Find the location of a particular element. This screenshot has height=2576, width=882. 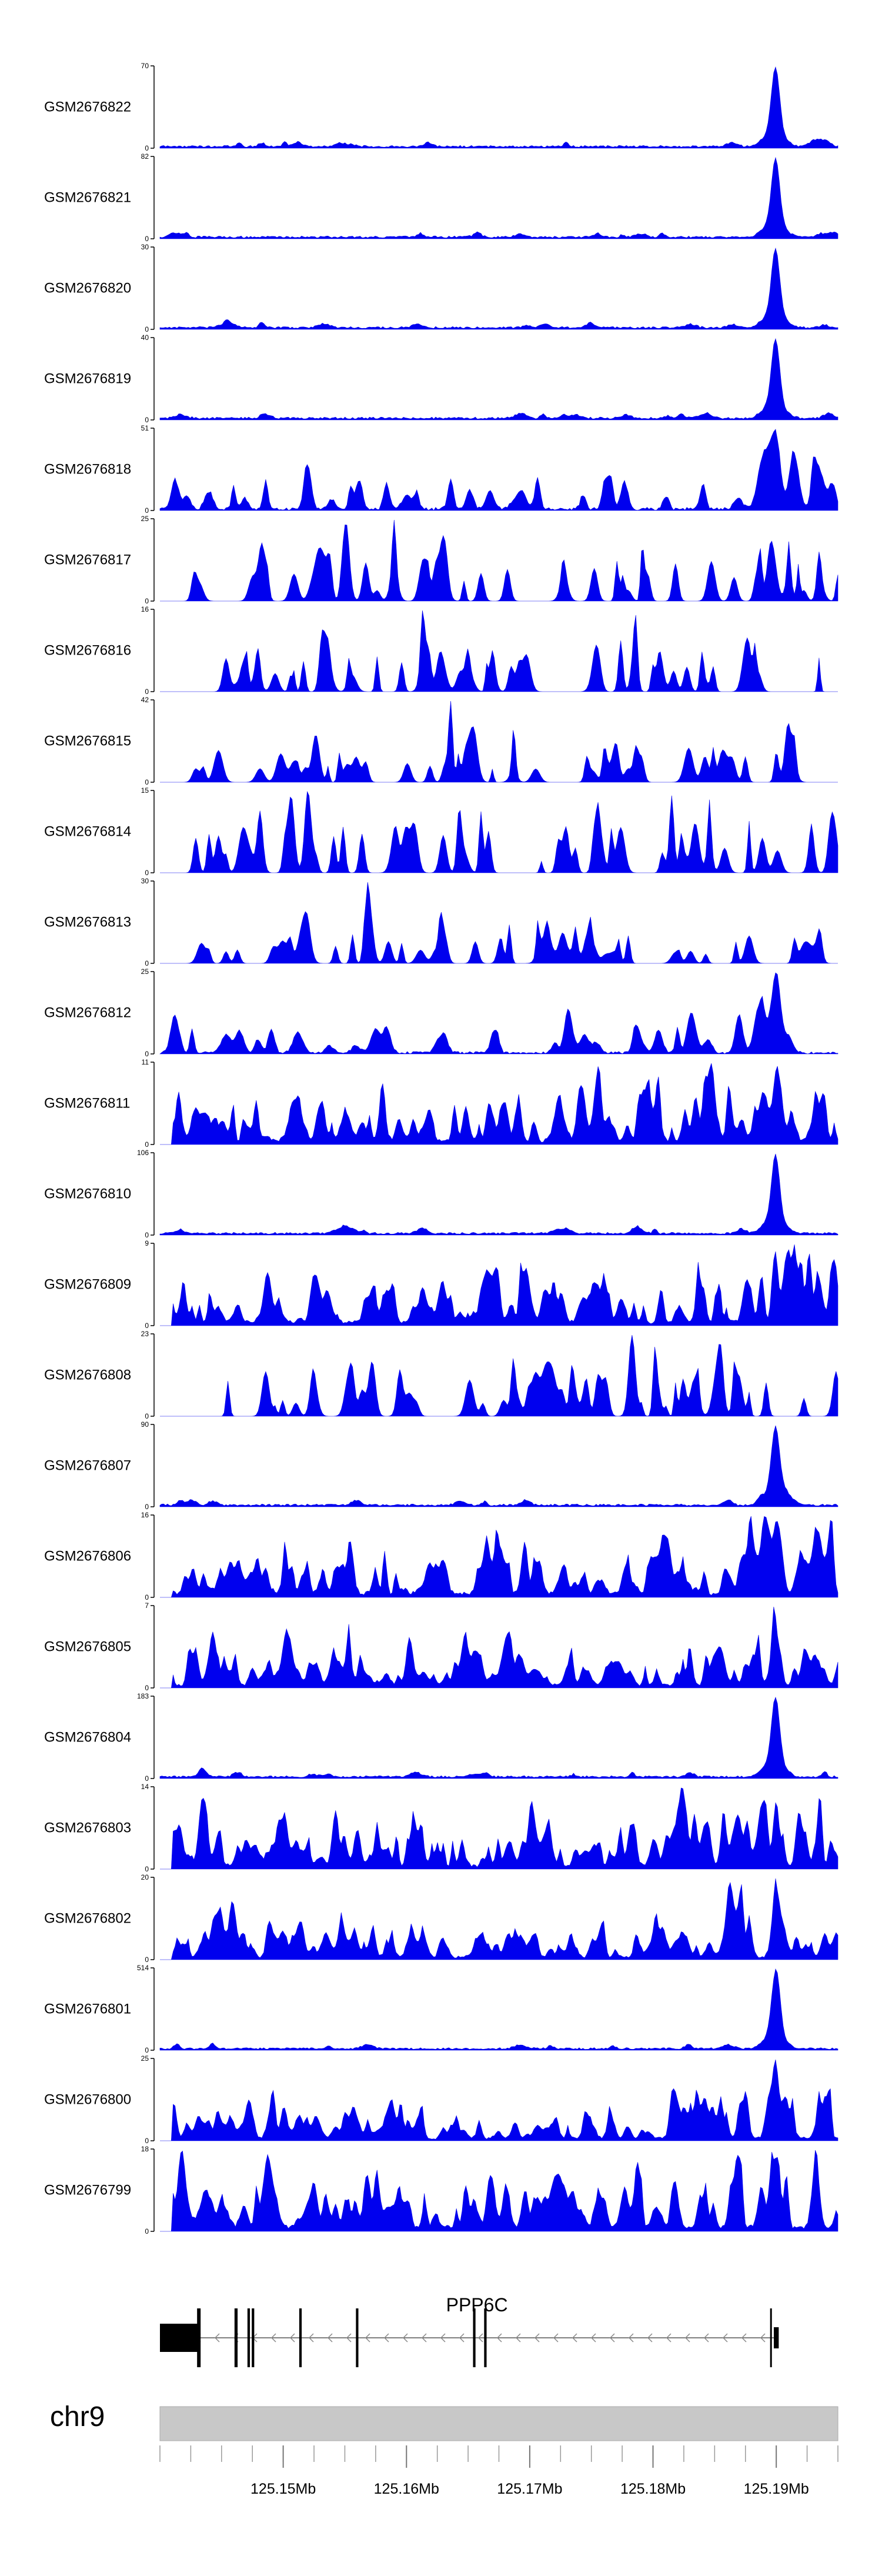

track-GSM2676809: GSM2676809 9 0 is located at coordinates (441, 1284).